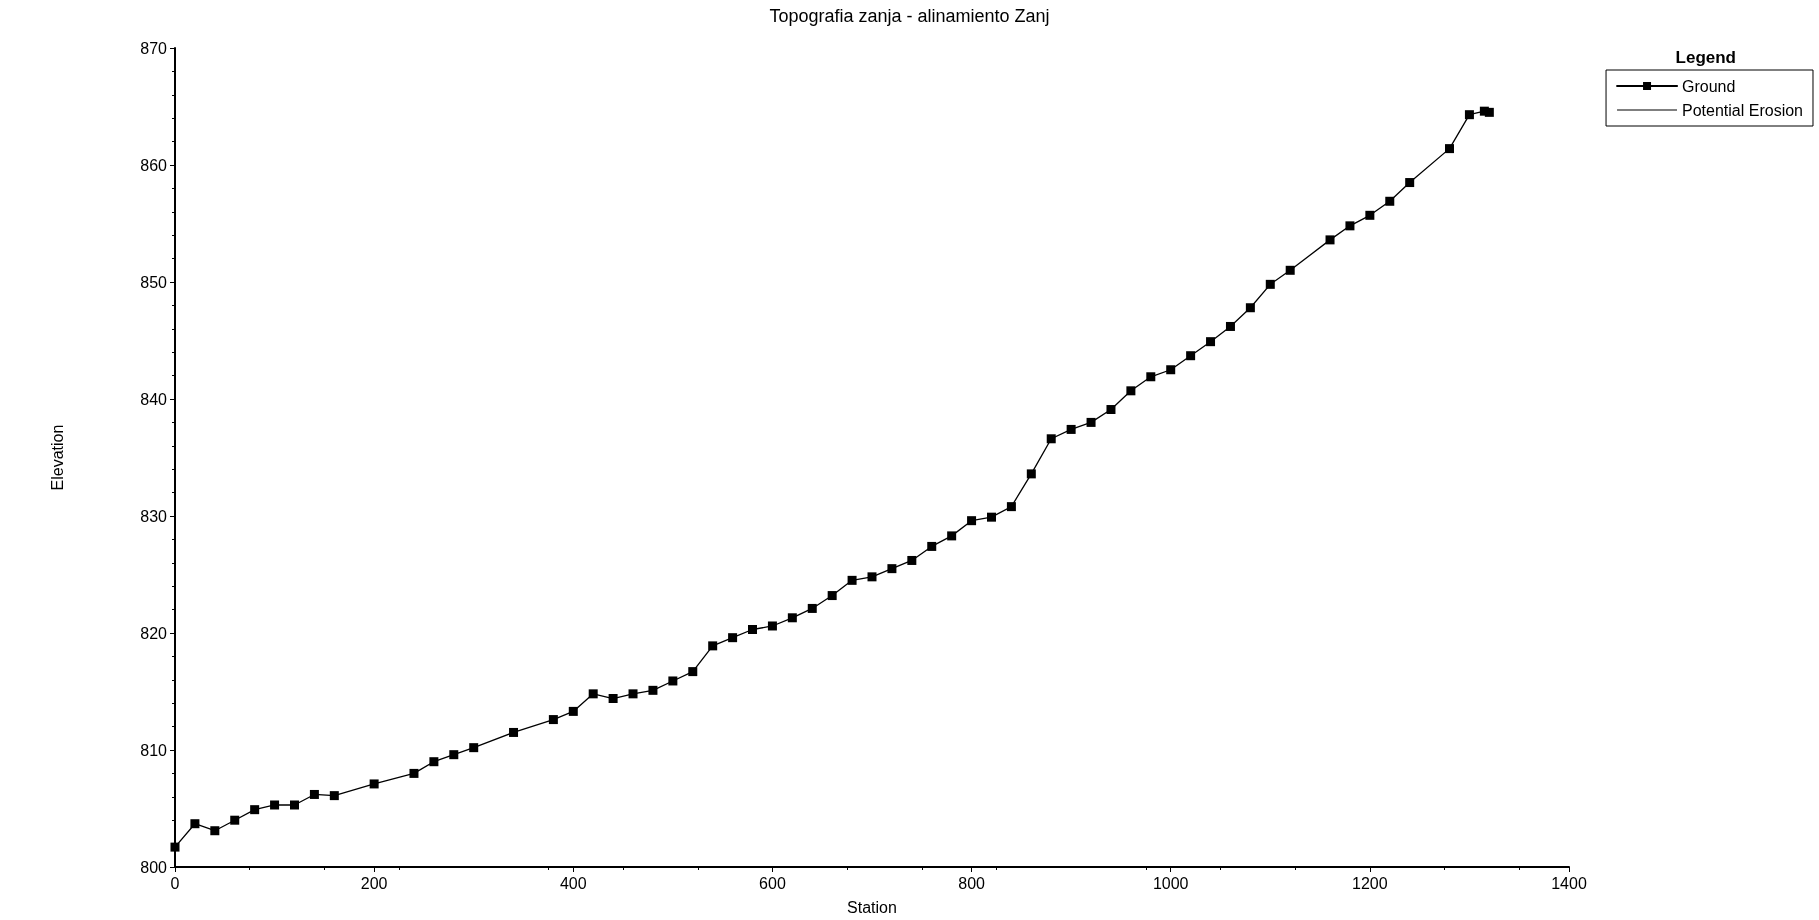 The width and height of the screenshot is (1819, 920). Describe the element at coordinates (154, 516) in the screenshot. I see `y-tick-label: 830` at that location.